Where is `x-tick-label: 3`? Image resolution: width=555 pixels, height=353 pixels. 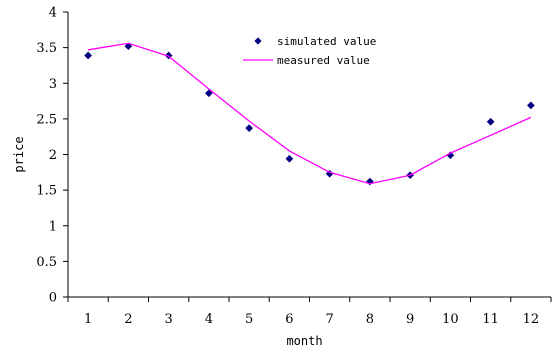
x-tick-label: 3 is located at coordinates (168, 319).